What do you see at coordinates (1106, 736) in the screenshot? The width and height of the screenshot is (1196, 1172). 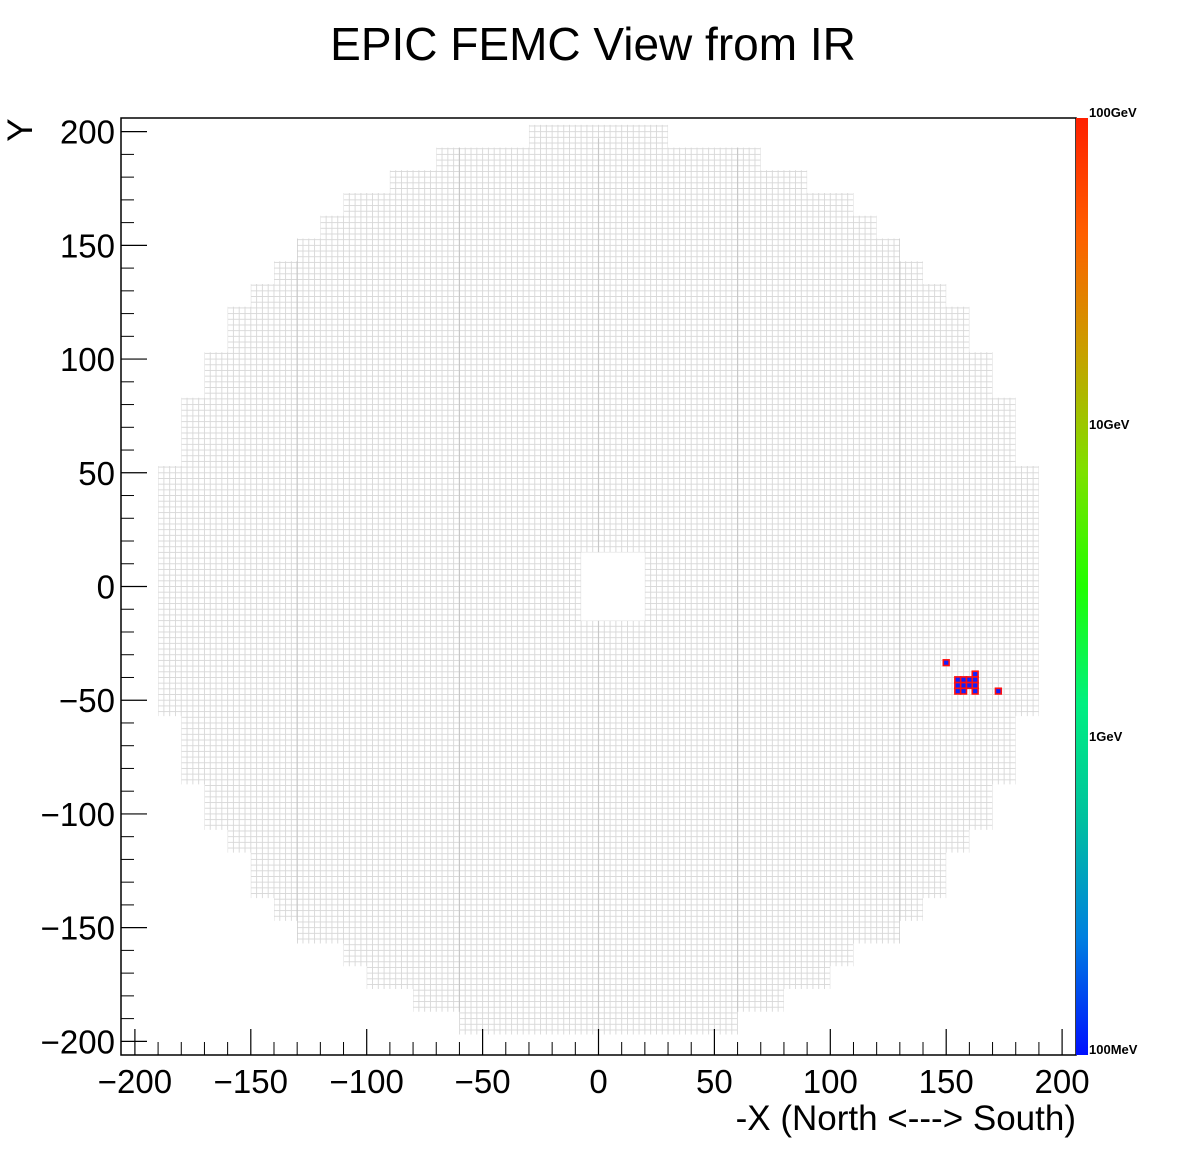 I see `colorbar-label-1gev: 1GeV` at bounding box center [1106, 736].